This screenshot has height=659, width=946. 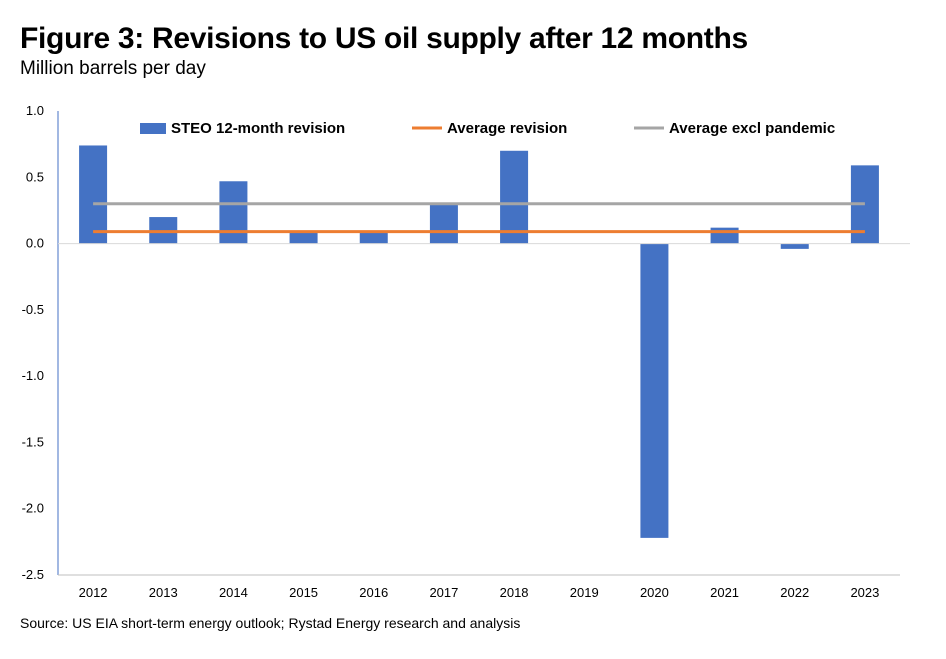 What do you see at coordinates (33, 309) in the screenshot?
I see `y-tick-label: -0.5` at bounding box center [33, 309].